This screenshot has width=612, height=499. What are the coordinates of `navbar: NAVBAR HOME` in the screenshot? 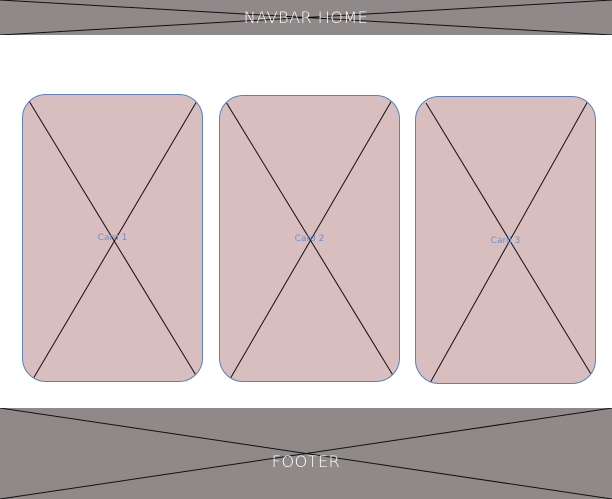 It's located at (306, 17).